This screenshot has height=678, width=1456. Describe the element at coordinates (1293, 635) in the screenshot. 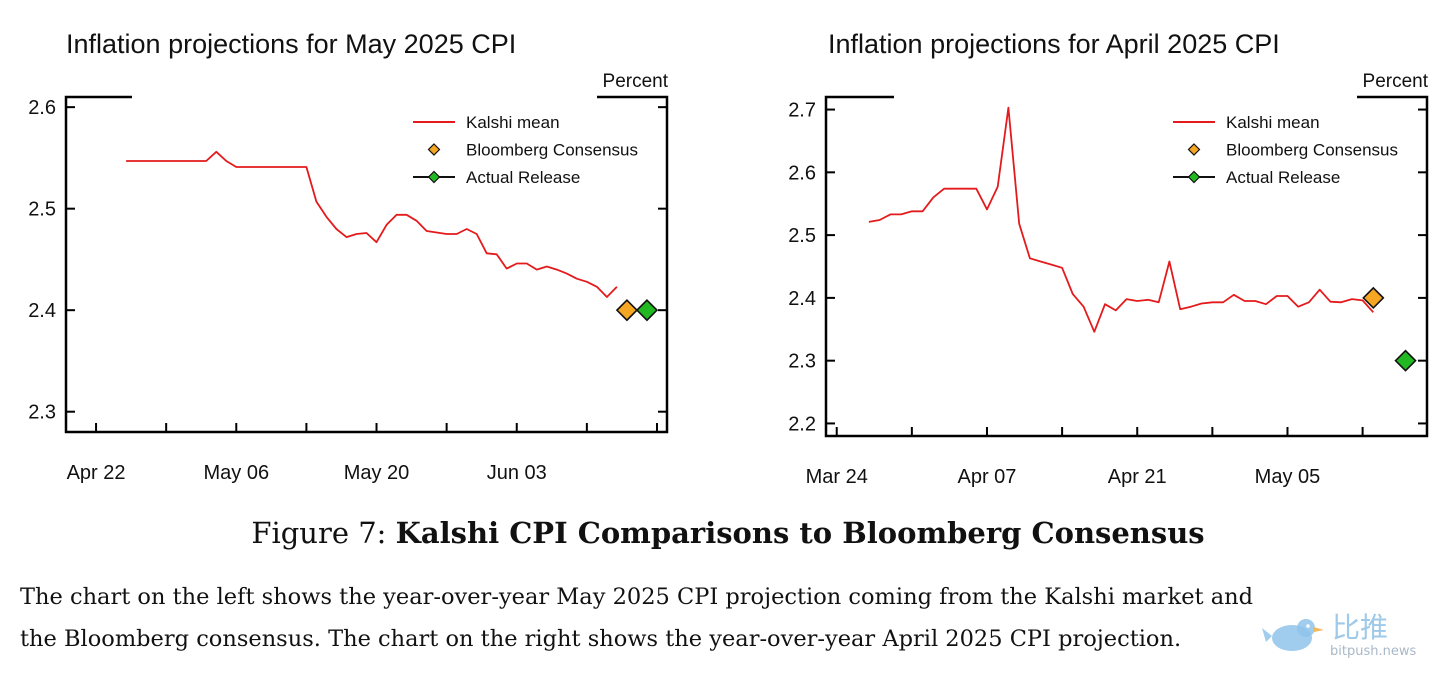

I see `watermark-bird-icon` at that location.